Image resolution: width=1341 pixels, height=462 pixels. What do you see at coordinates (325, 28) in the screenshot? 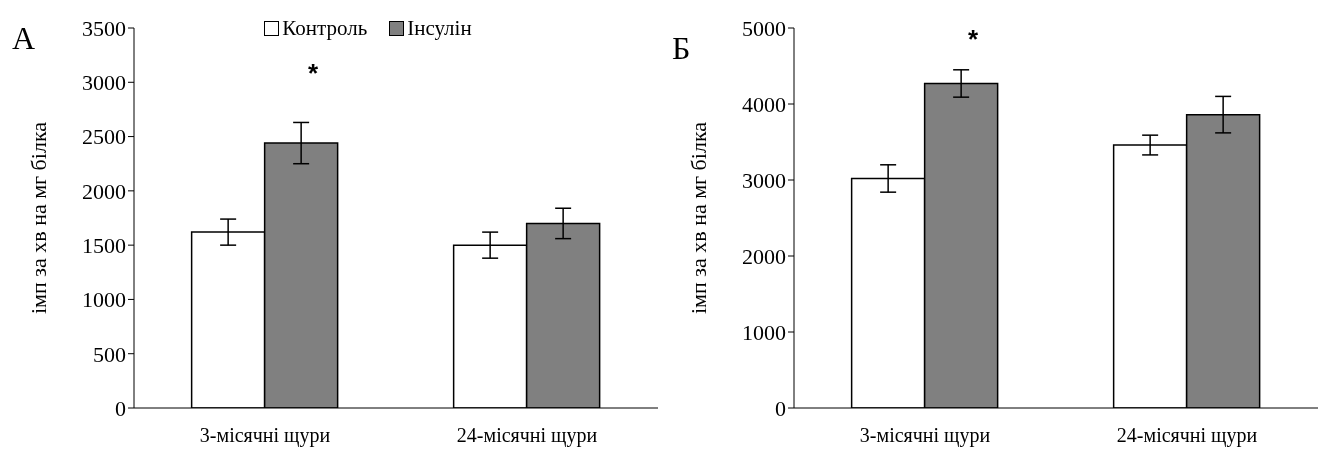
I see `legend-label: Контроль` at bounding box center [325, 28].